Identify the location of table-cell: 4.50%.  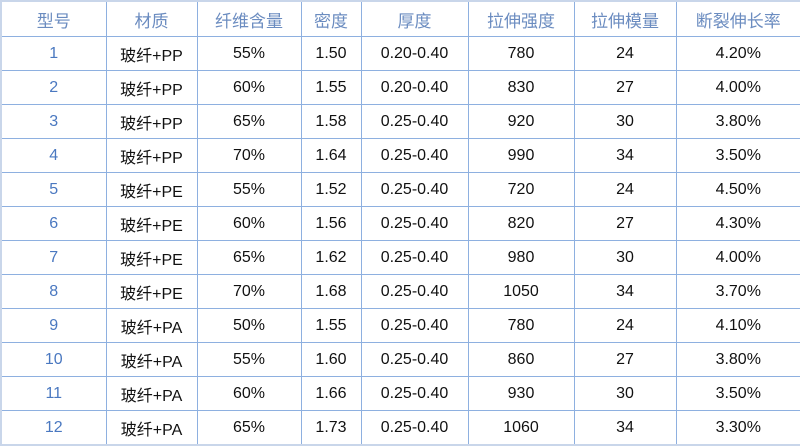
(737, 189).